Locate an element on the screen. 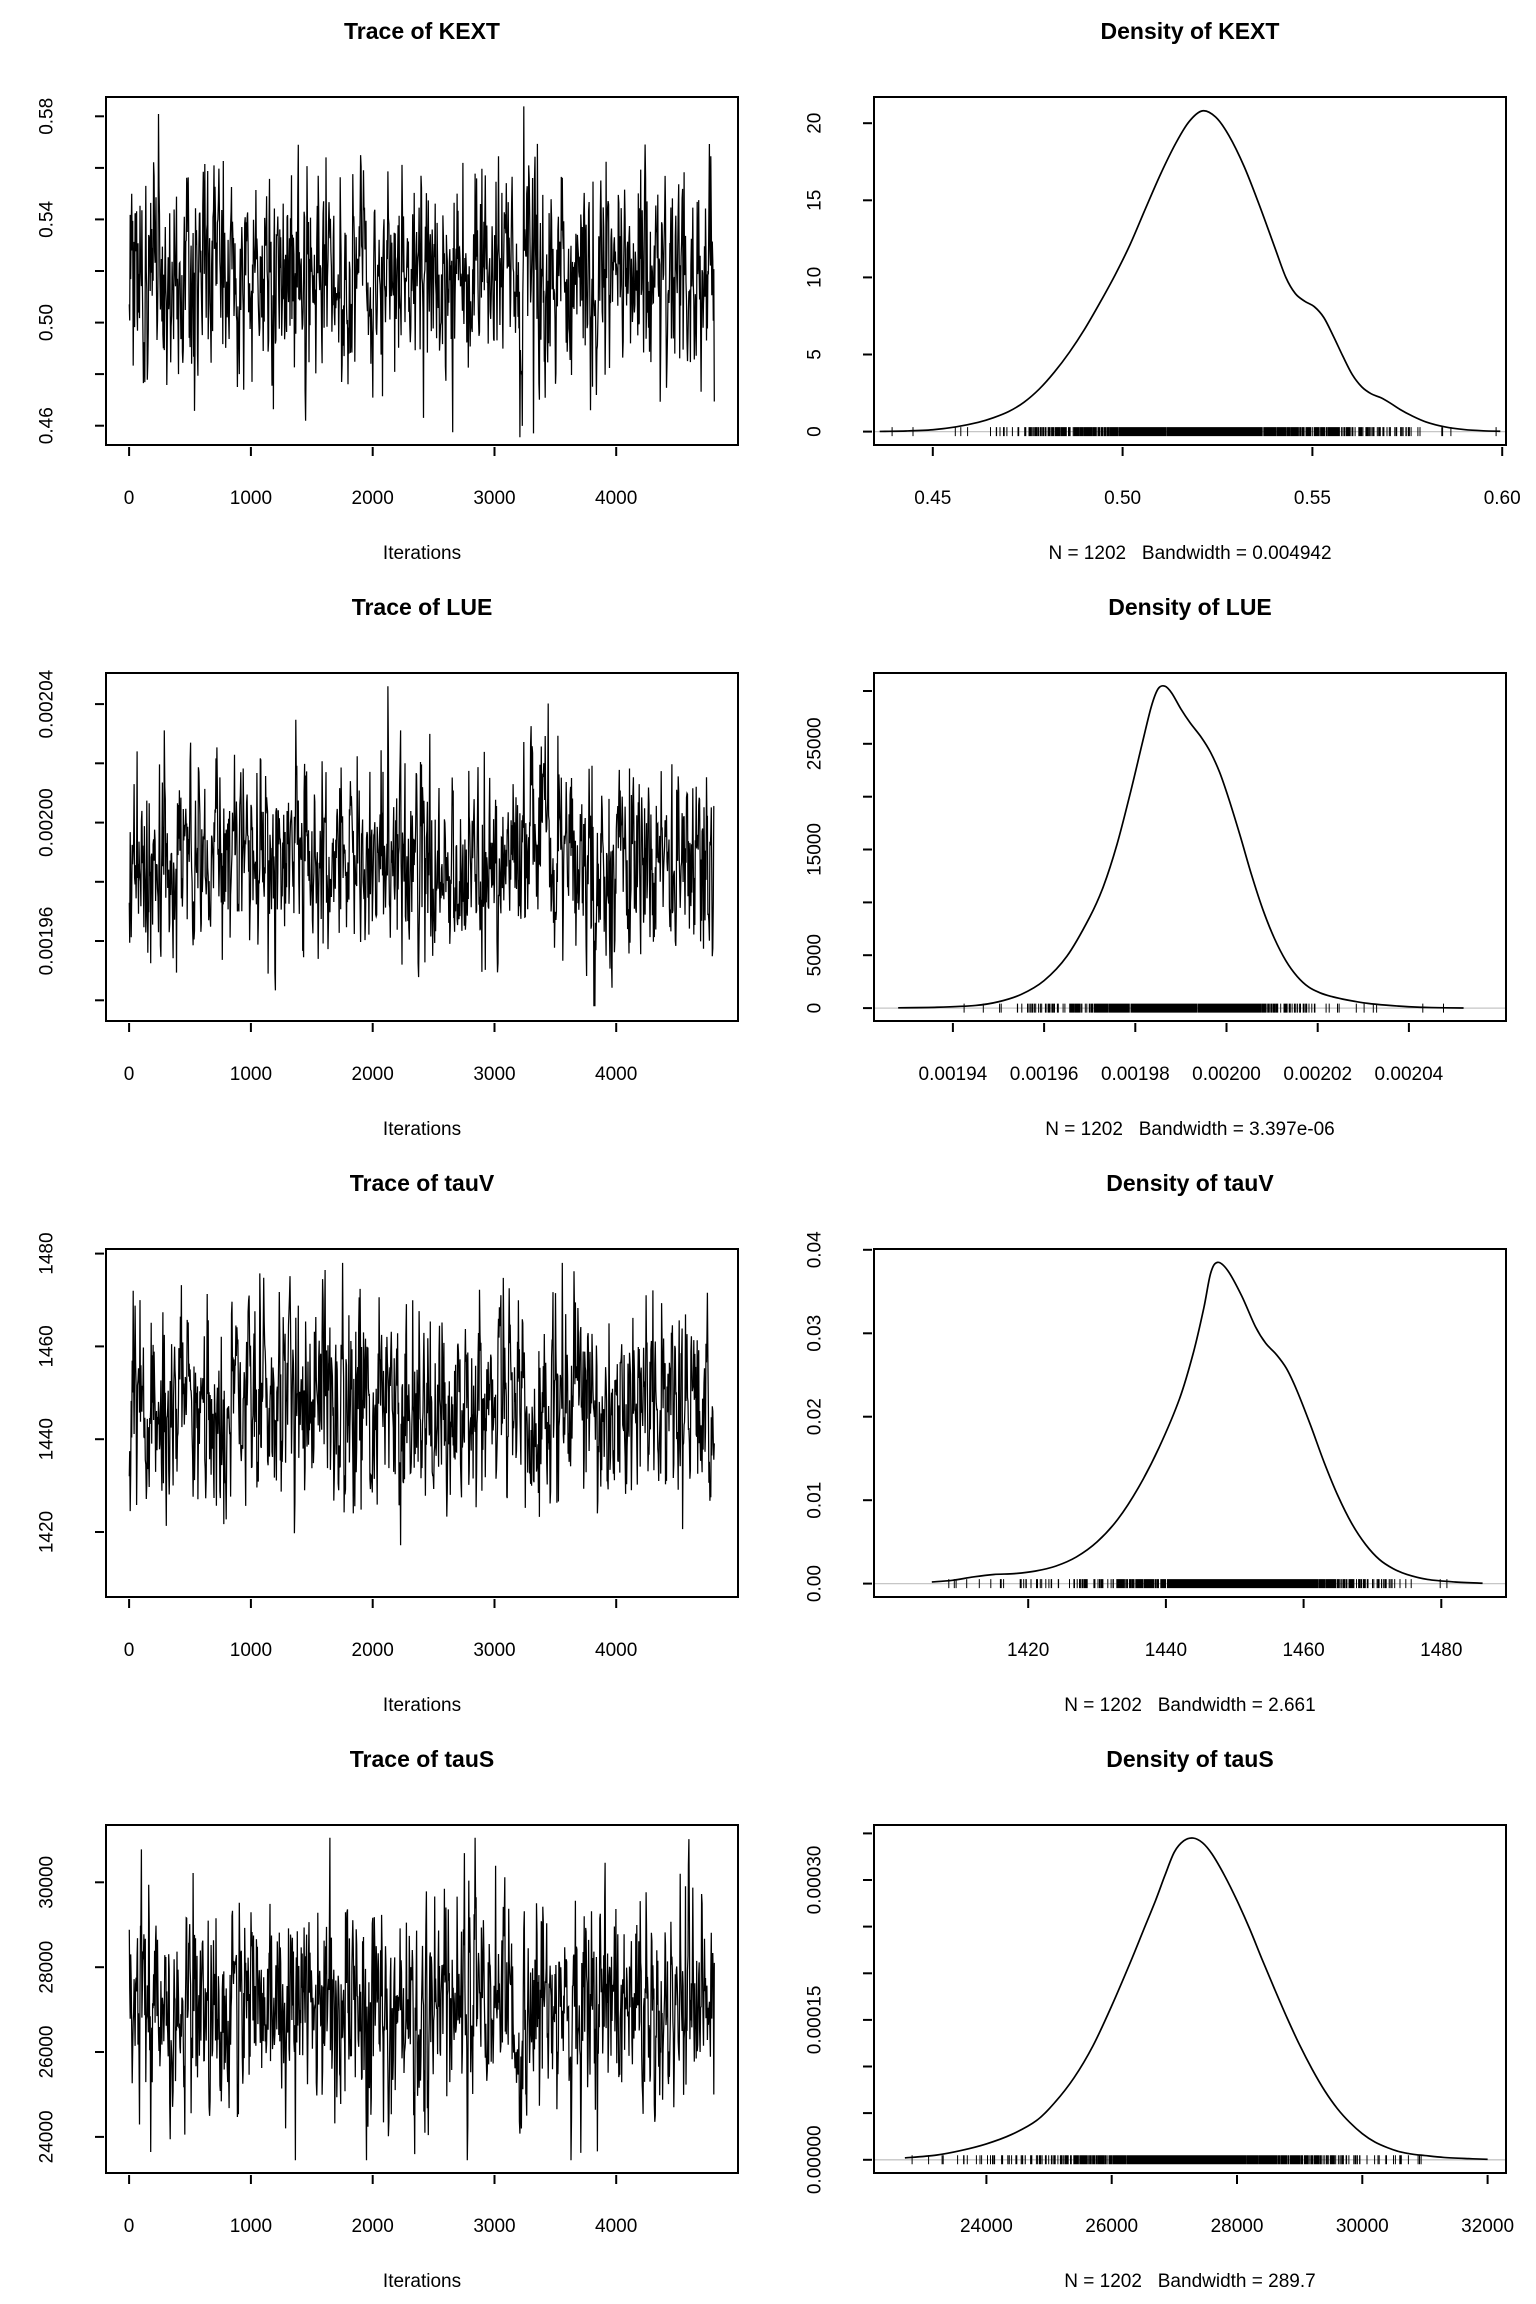 Image resolution: width=1536 pixels, height=2304 pixels. y-axis: 0.00196 0.00200 0.00204 is located at coordinates (70, 835).